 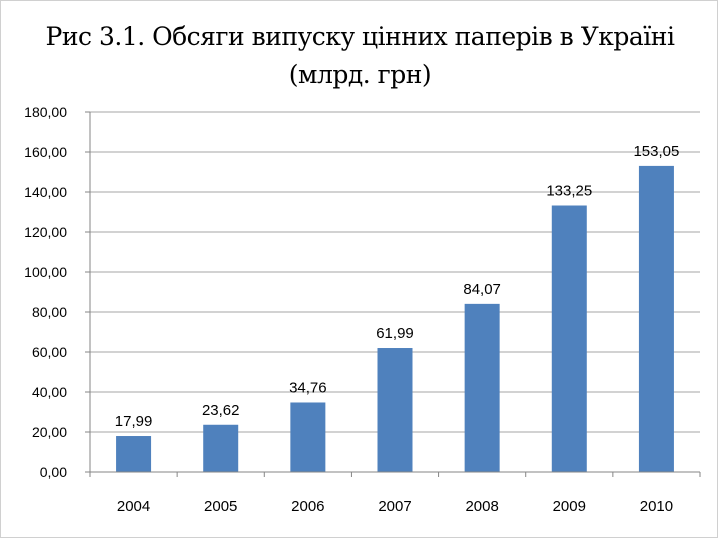 I want to click on bar-2006, so click(x=308, y=437).